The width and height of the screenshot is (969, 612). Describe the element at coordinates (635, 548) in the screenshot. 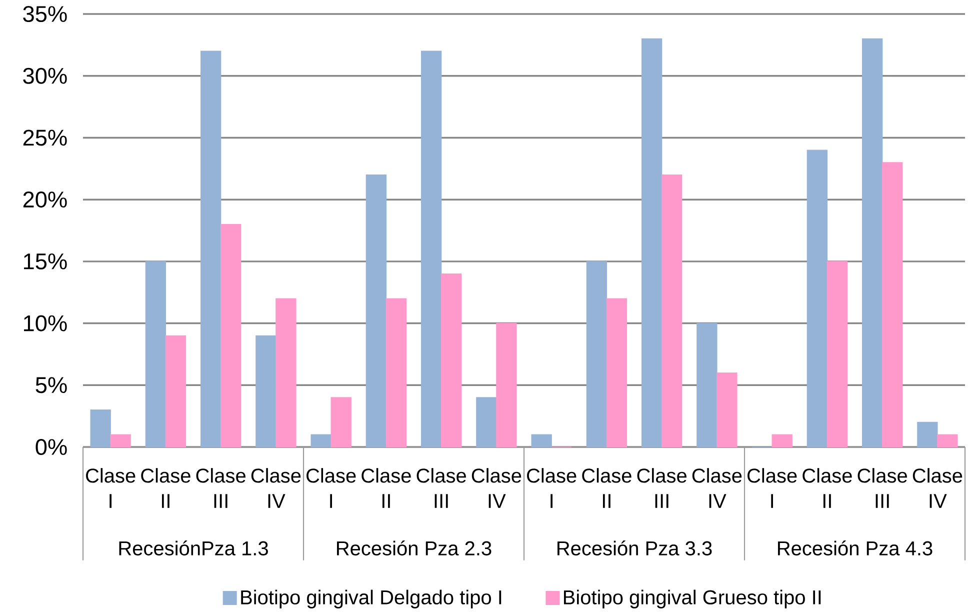

I see `text: Recesión Pza 3.3` at that location.